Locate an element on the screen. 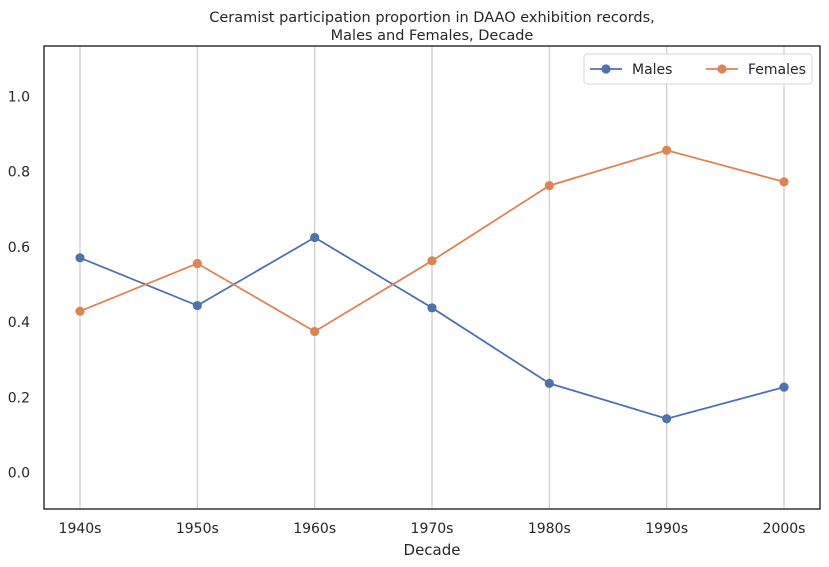 This screenshot has width=829, height=567. x-tick-label: 1970s is located at coordinates (432, 529).